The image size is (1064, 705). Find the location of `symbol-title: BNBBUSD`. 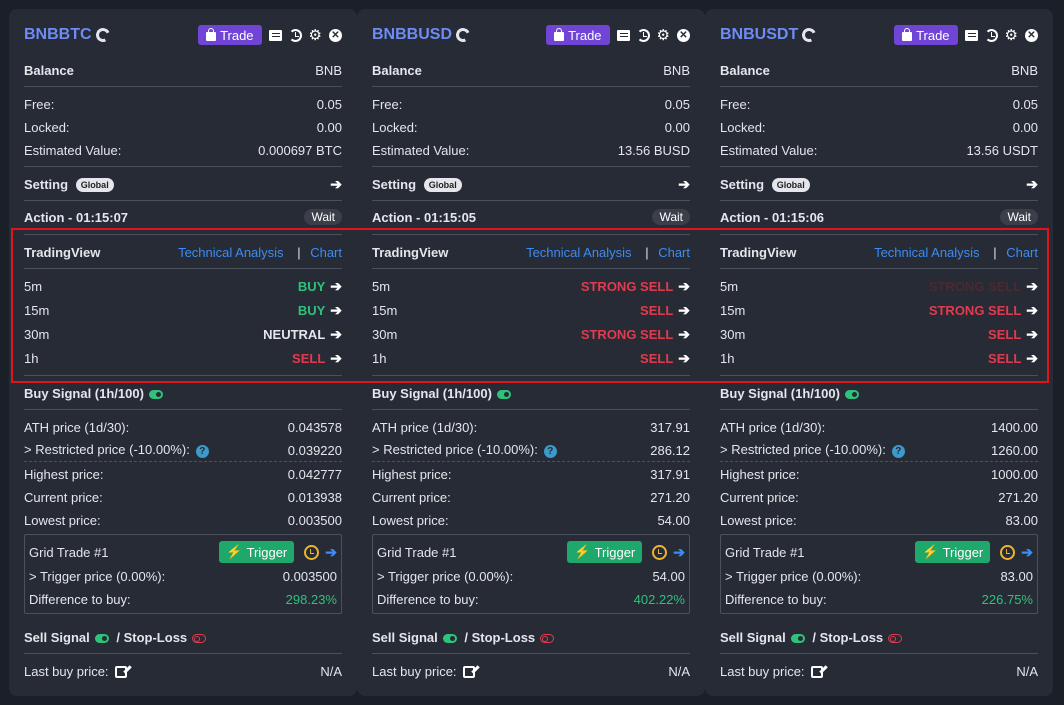

symbol-title: BNBBUSD is located at coordinates (422, 35).